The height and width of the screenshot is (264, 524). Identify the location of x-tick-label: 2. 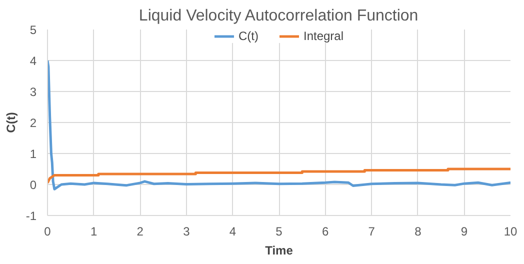
(140, 231).